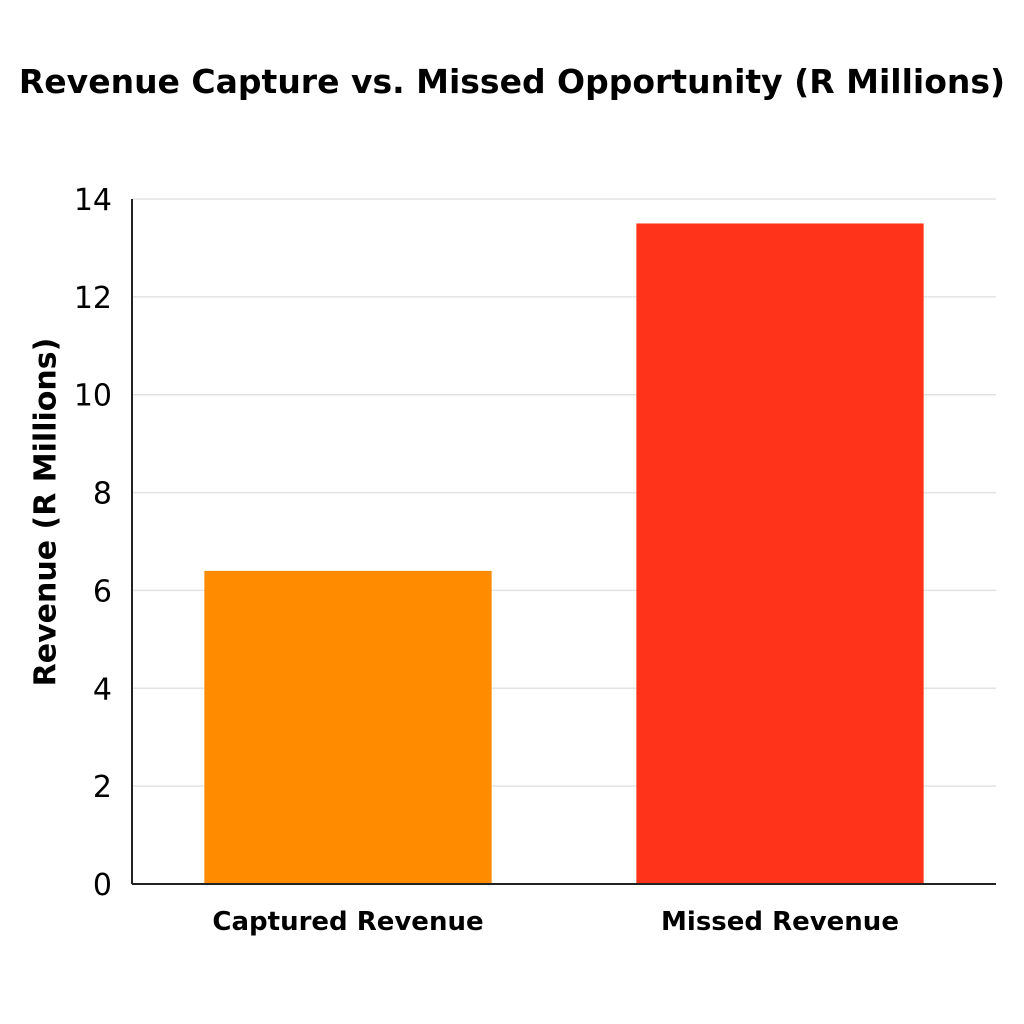  I want to click on y-tick-label: 8, so click(102, 494).